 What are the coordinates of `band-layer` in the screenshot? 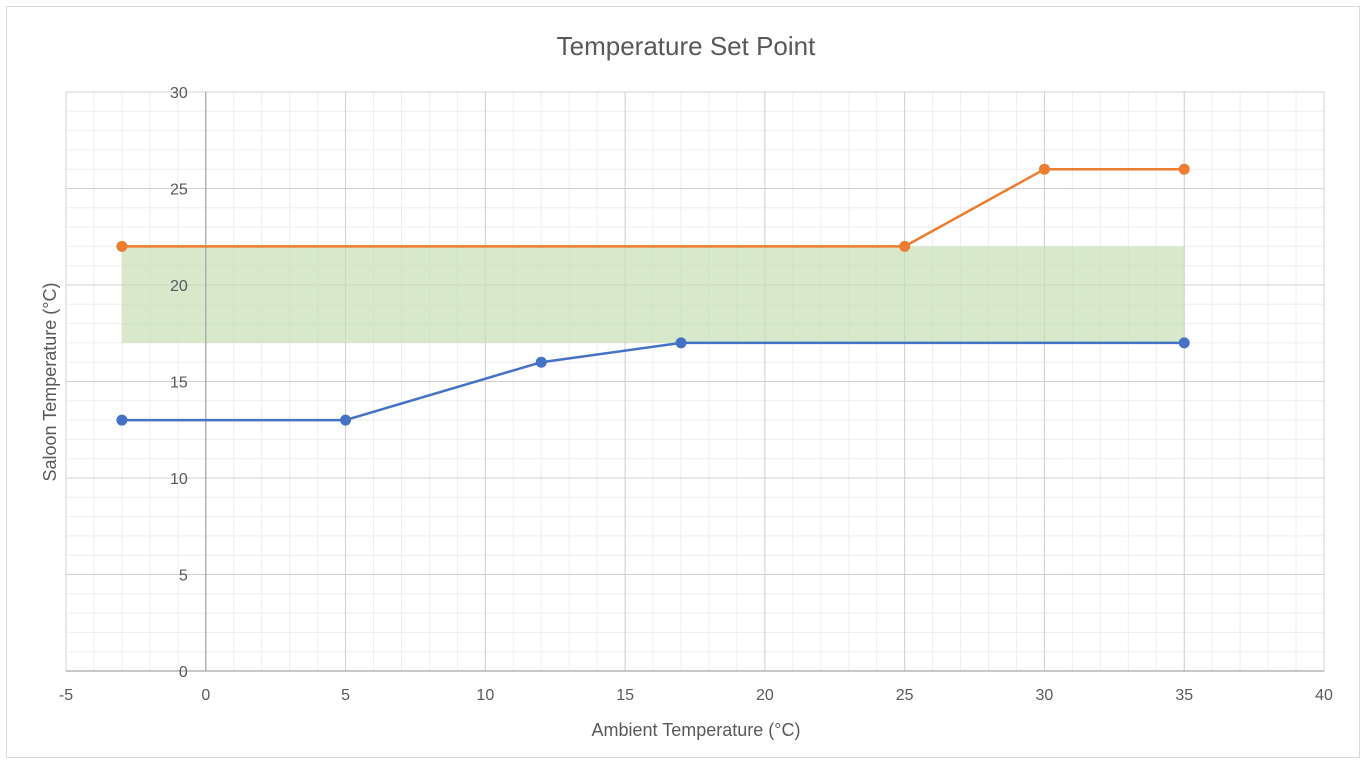 It's located at (653, 294).